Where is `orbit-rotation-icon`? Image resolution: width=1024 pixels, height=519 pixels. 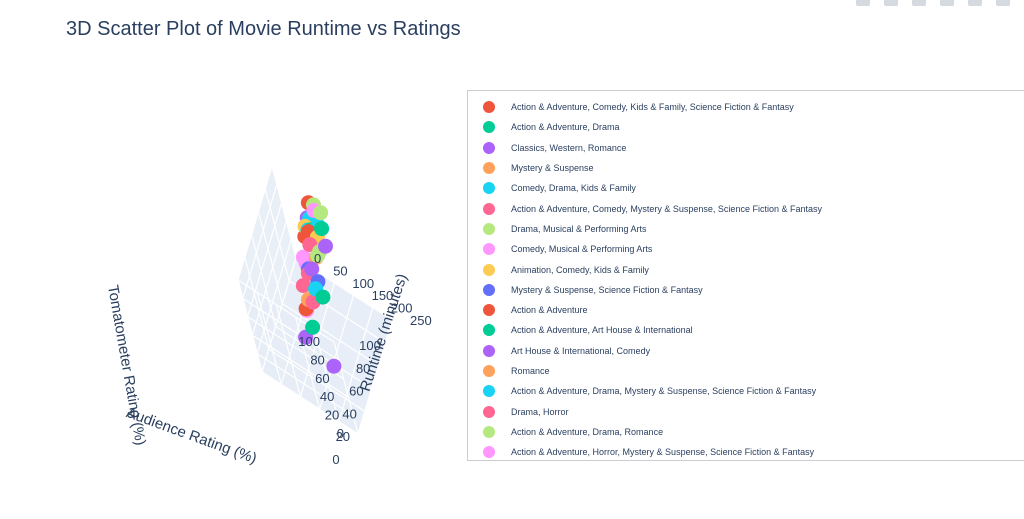
orbit-rotation-icon is located at coordinates (947, 3).